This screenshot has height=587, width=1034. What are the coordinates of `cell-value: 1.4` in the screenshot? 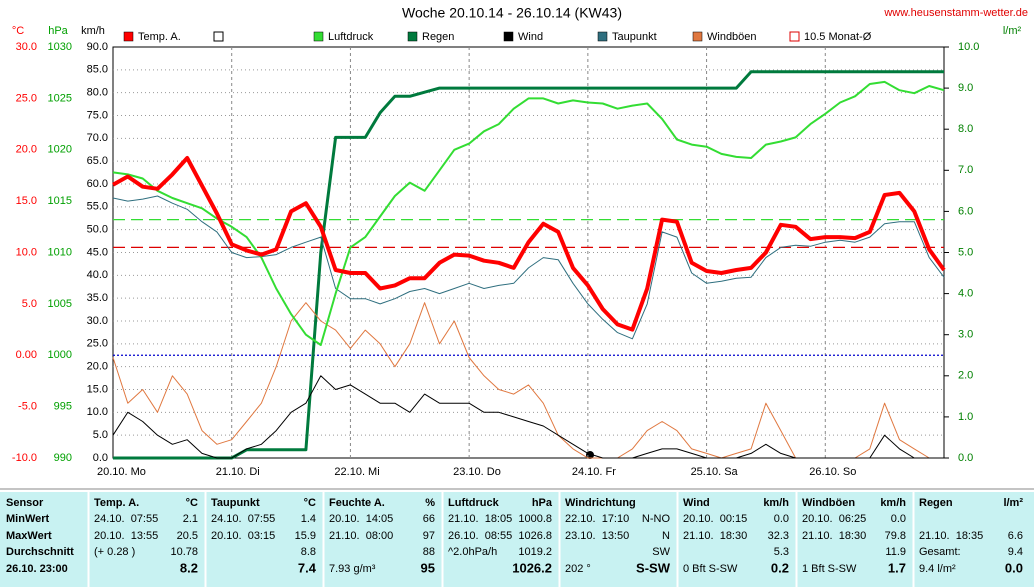 It's located at (308, 519).